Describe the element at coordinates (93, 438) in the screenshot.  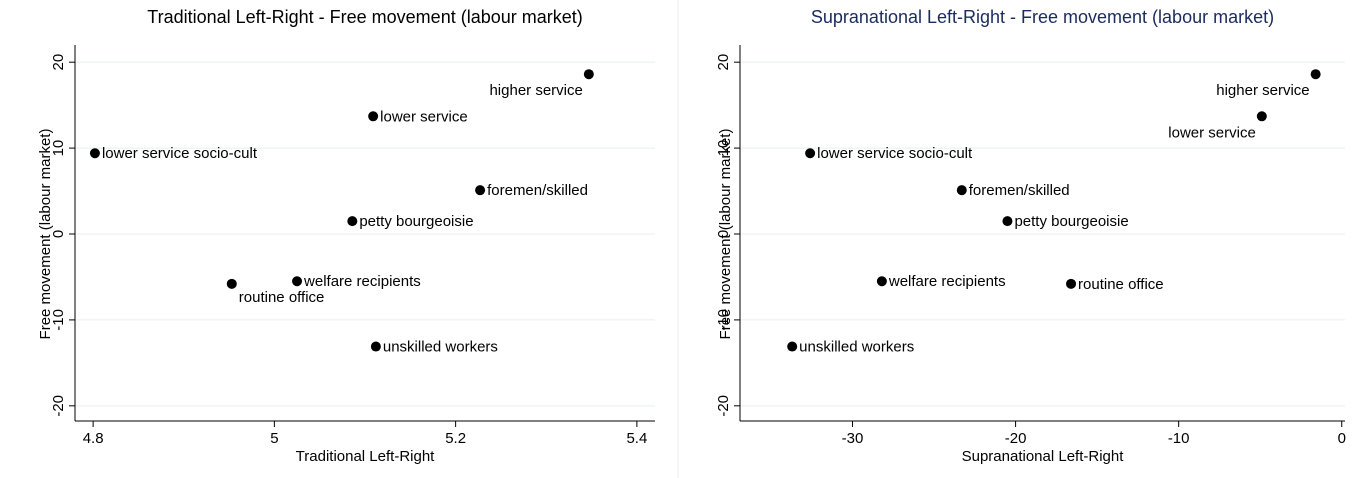
I see `x-tick-label: 4.8` at that location.